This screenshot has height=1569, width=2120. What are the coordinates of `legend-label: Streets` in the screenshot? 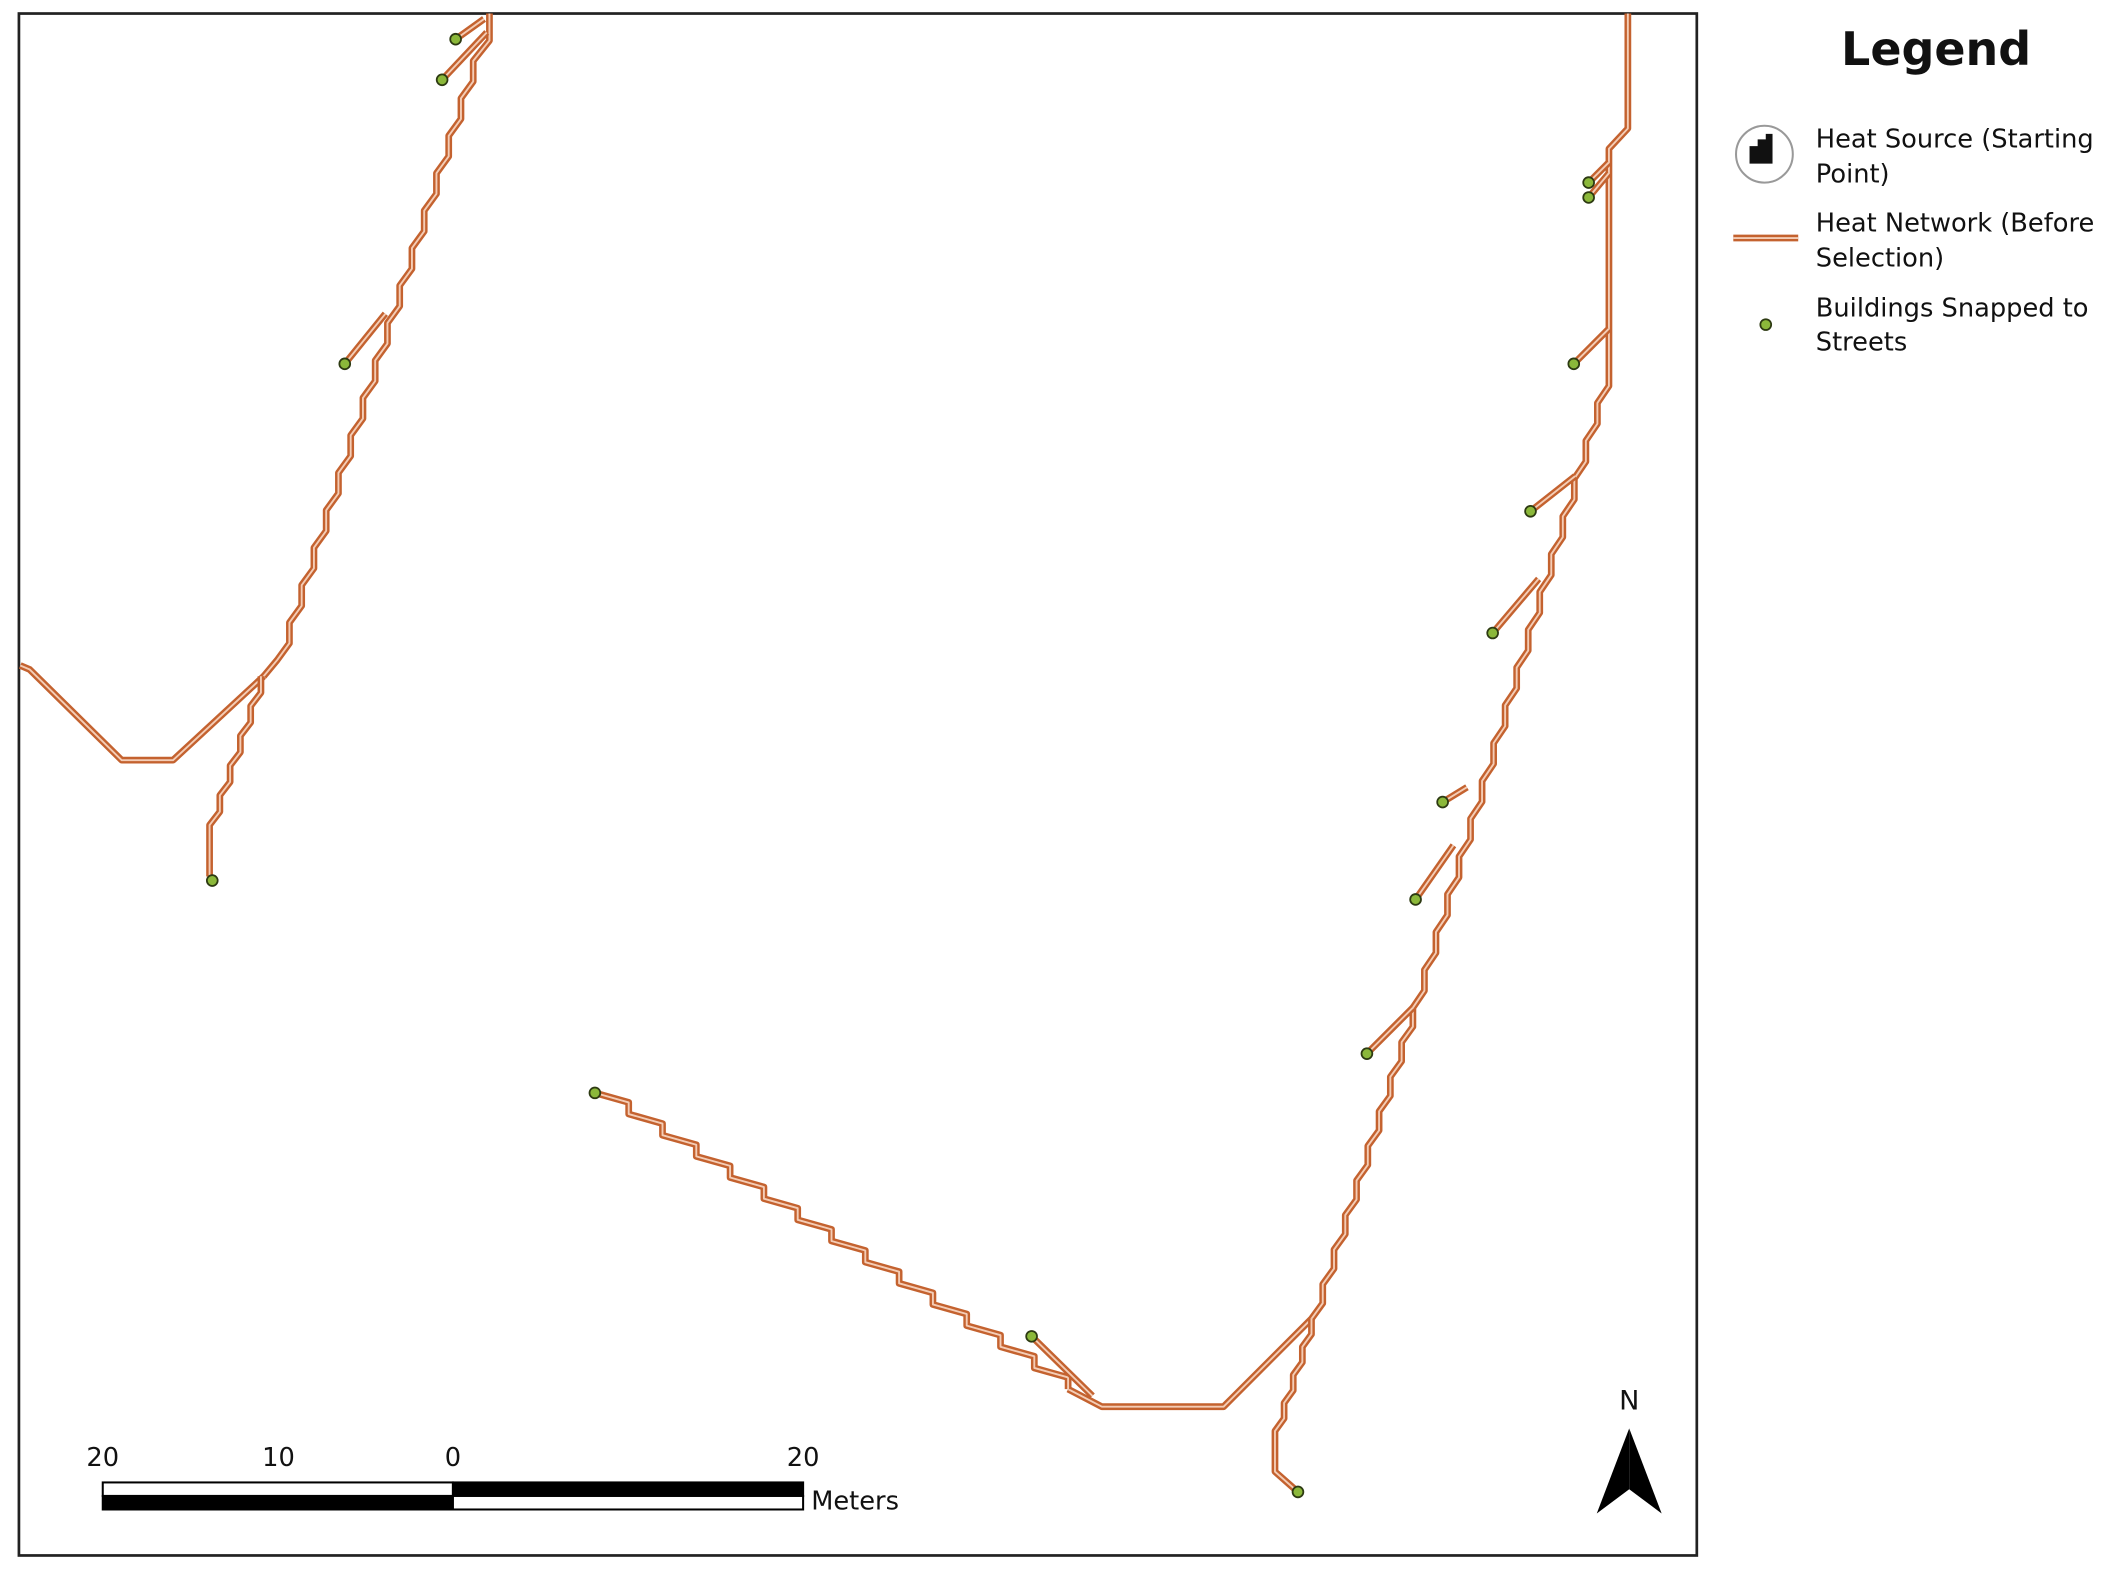 It's located at (1861, 342).